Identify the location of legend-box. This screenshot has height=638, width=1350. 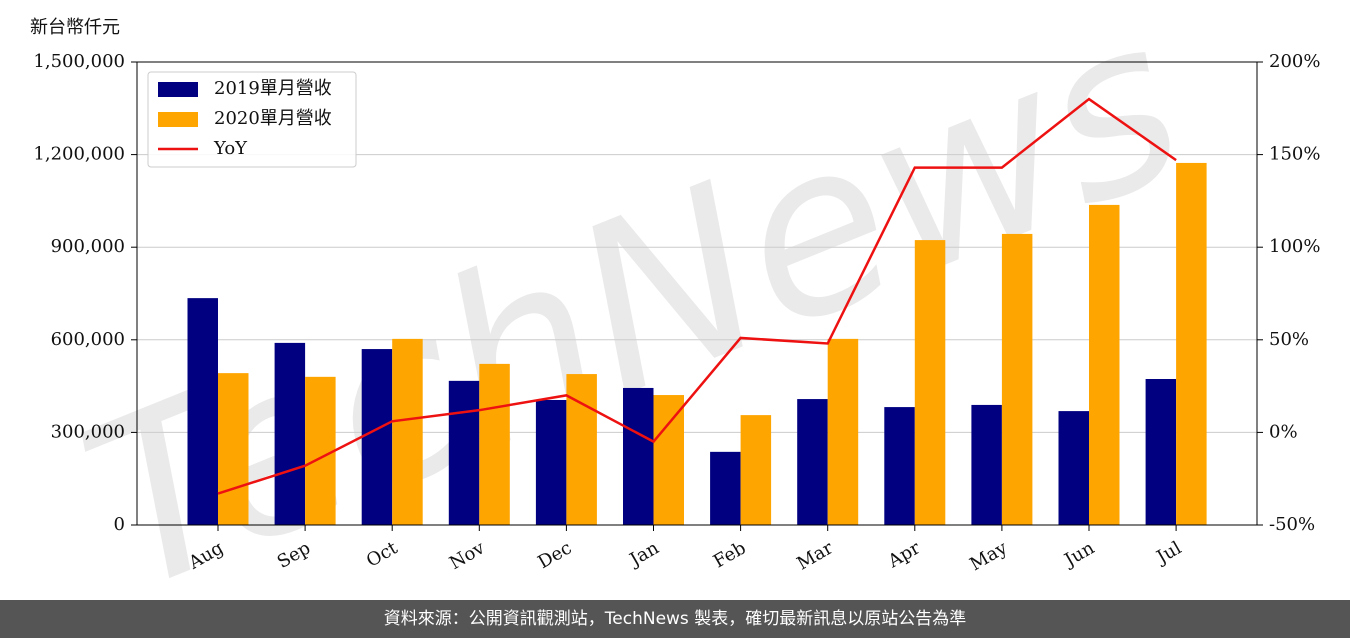
(252, 119).